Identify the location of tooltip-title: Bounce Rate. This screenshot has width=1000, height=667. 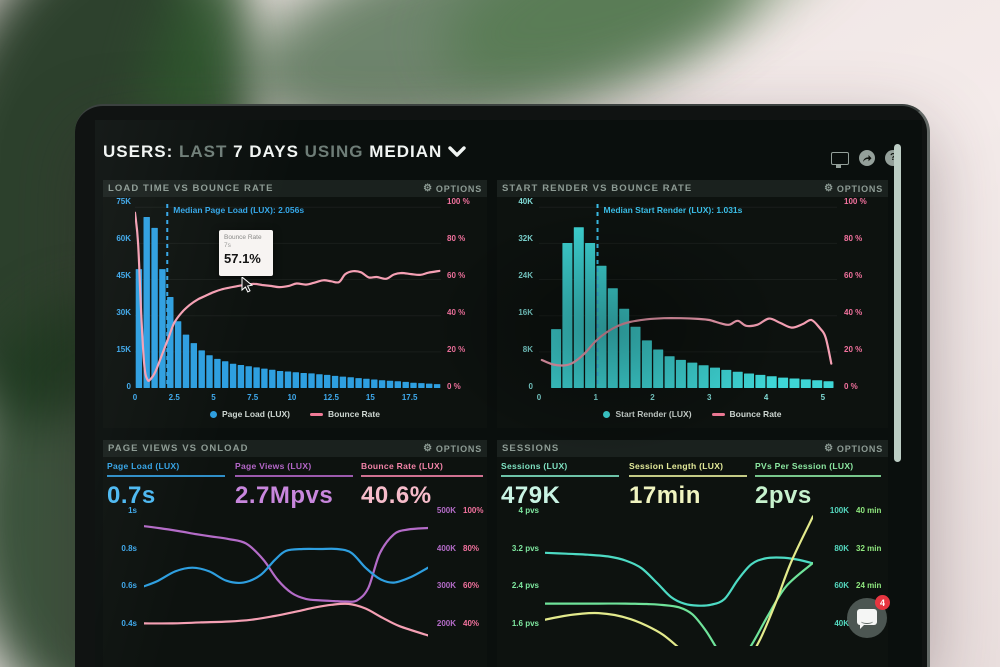
(243, 237).